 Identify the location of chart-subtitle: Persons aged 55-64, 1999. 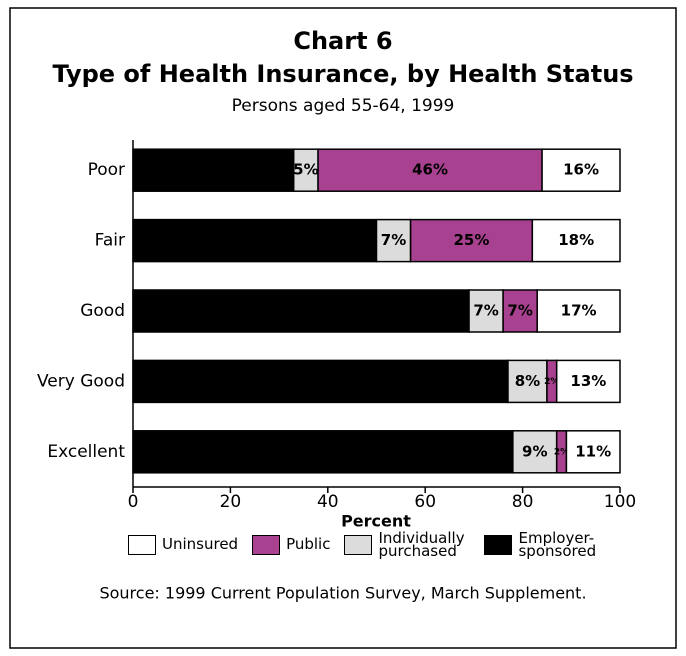
(343, 106).